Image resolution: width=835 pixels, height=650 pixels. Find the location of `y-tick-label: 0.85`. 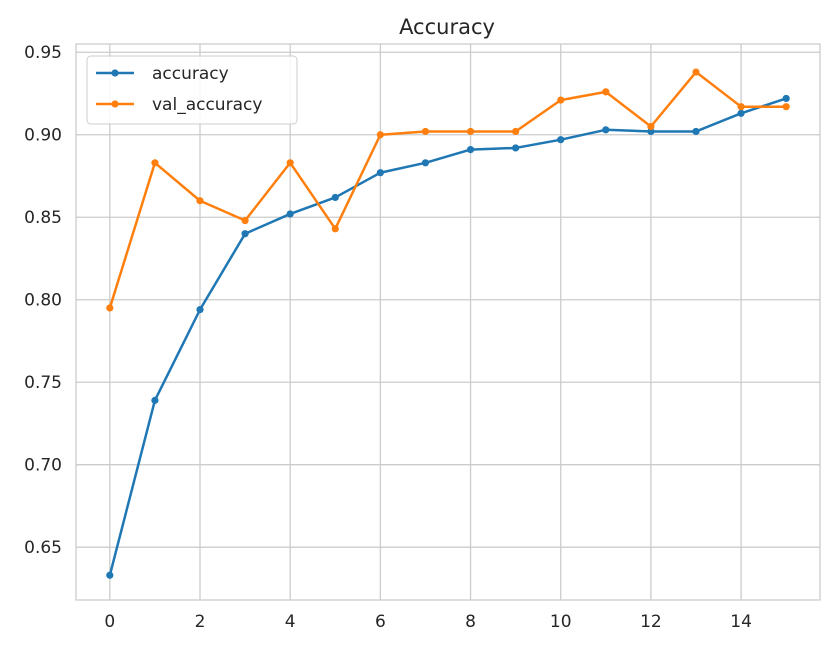

y-tick-label: 0.85 is located at coordinates (43, 218).